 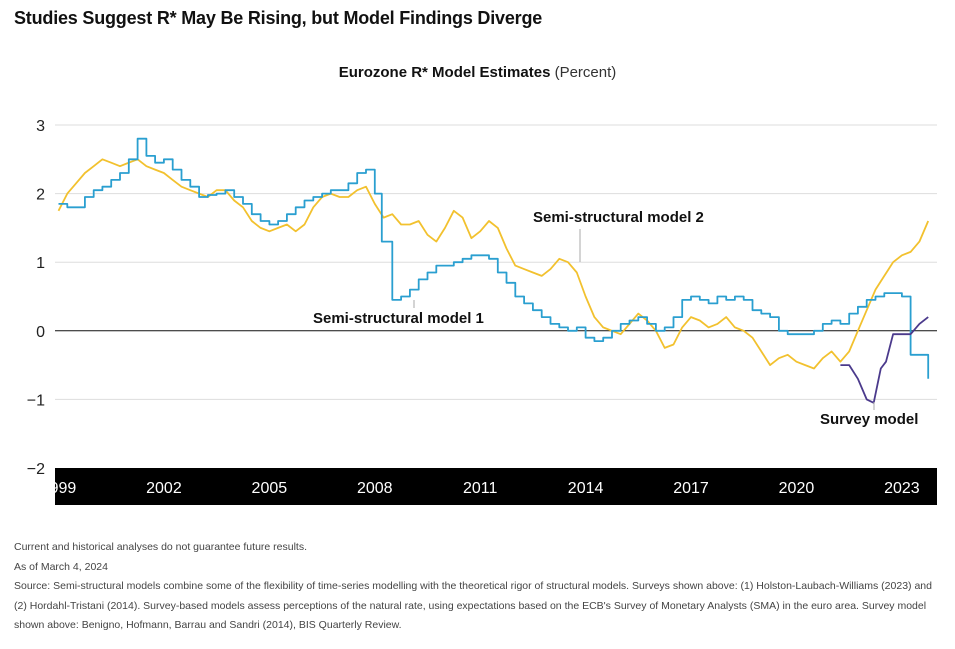 What do you see at coordinates (375, 488) in the screenshot?
I see `x-tick-label: 2008` at bounding box center [375, 488].